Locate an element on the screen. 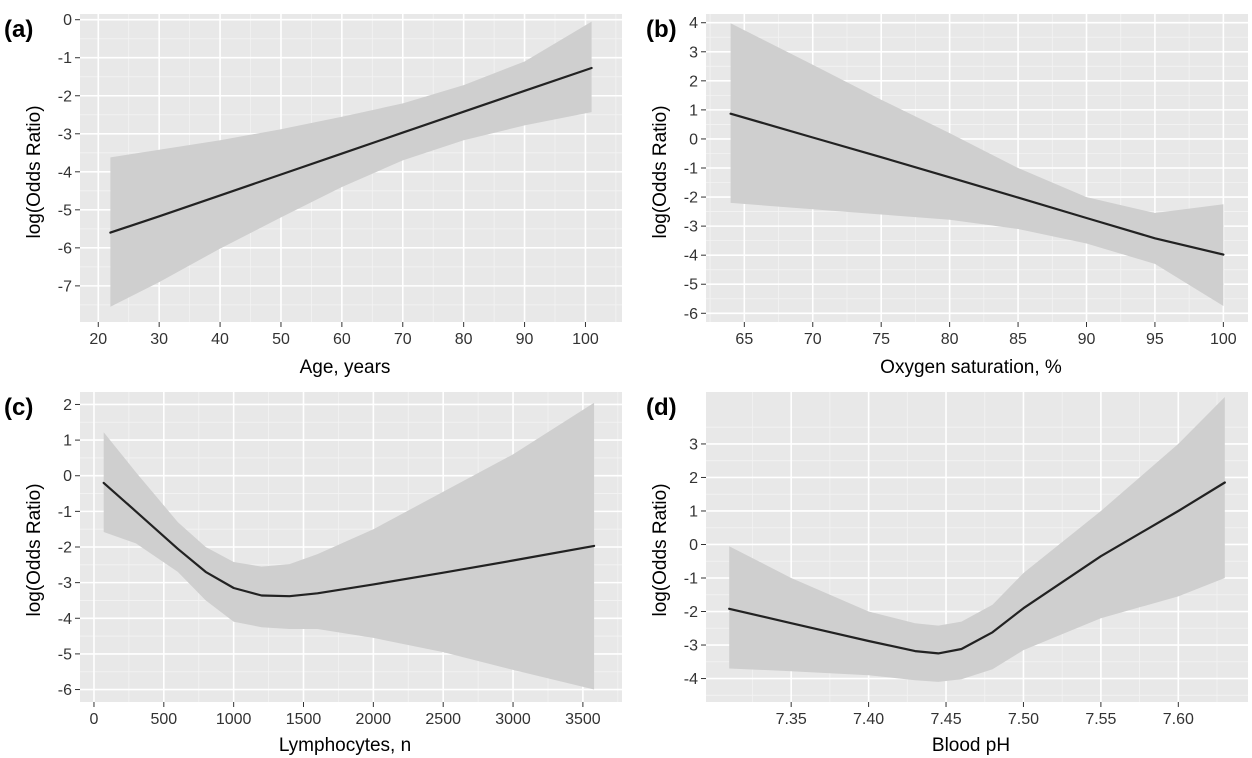 The width and height of the screenshot is (1252, 758). panel-a-y-tick-label: -4 is located at coordinates (65, 172).